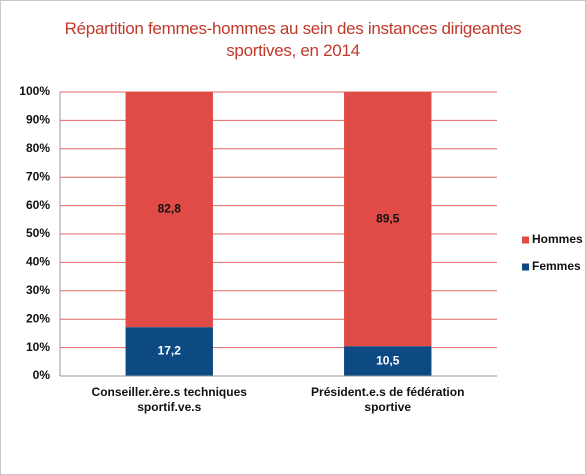  I want to click on y-tick-label: 80%, so click(38, 148).